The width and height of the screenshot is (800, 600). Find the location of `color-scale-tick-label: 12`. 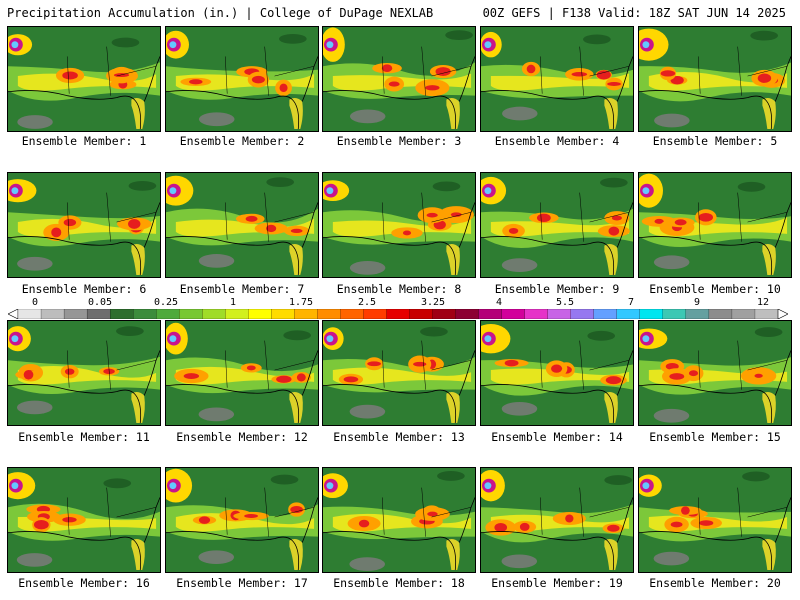

color-scale-tick-label: 12 is located at coordinates (763, 302).